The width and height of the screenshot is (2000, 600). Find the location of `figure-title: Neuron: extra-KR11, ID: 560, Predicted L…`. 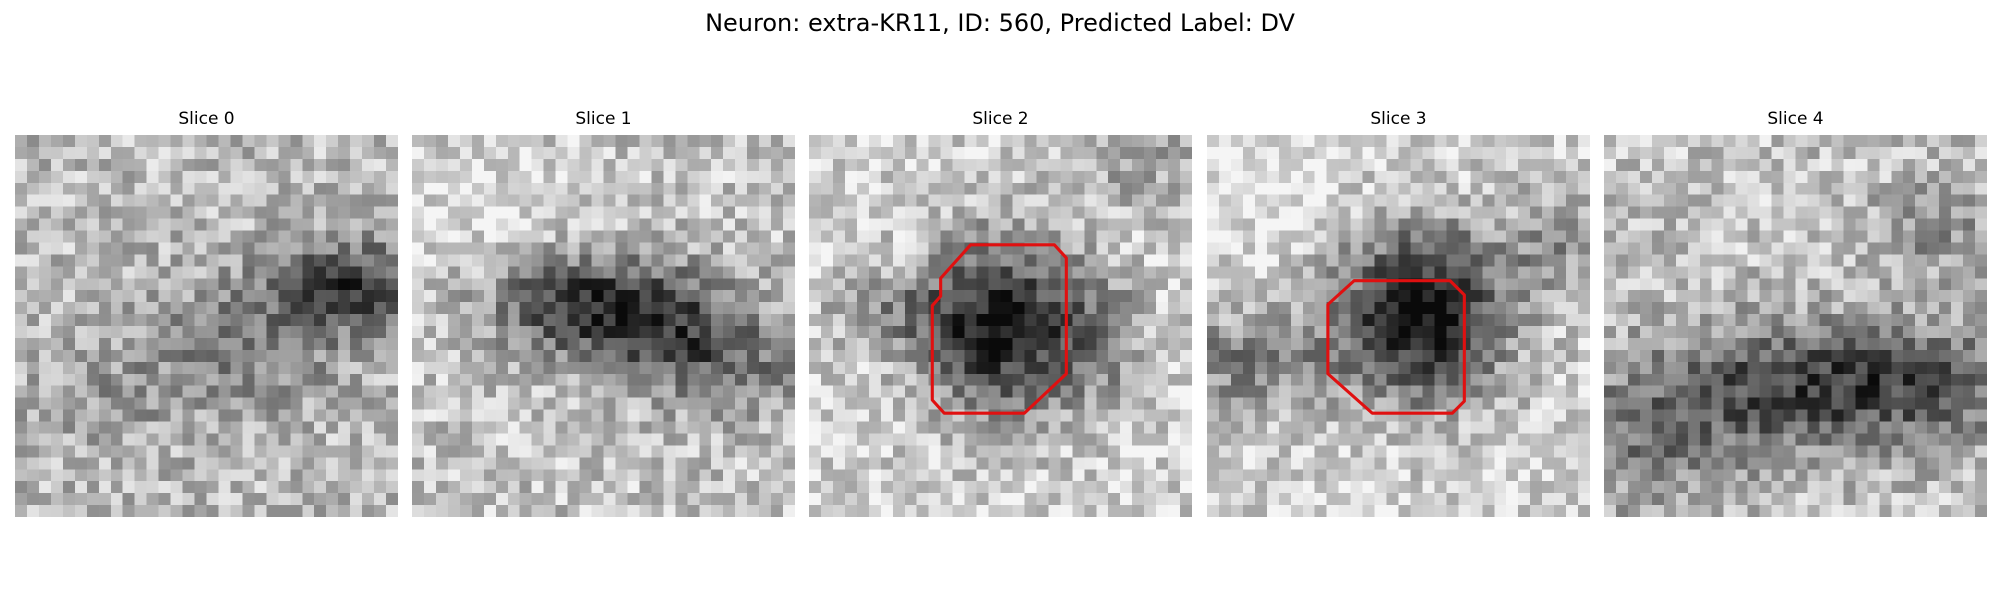

figure-title: Neuron: extra-KR11, ID: 560, Predicted L… is located at coordinates (1000, 23).